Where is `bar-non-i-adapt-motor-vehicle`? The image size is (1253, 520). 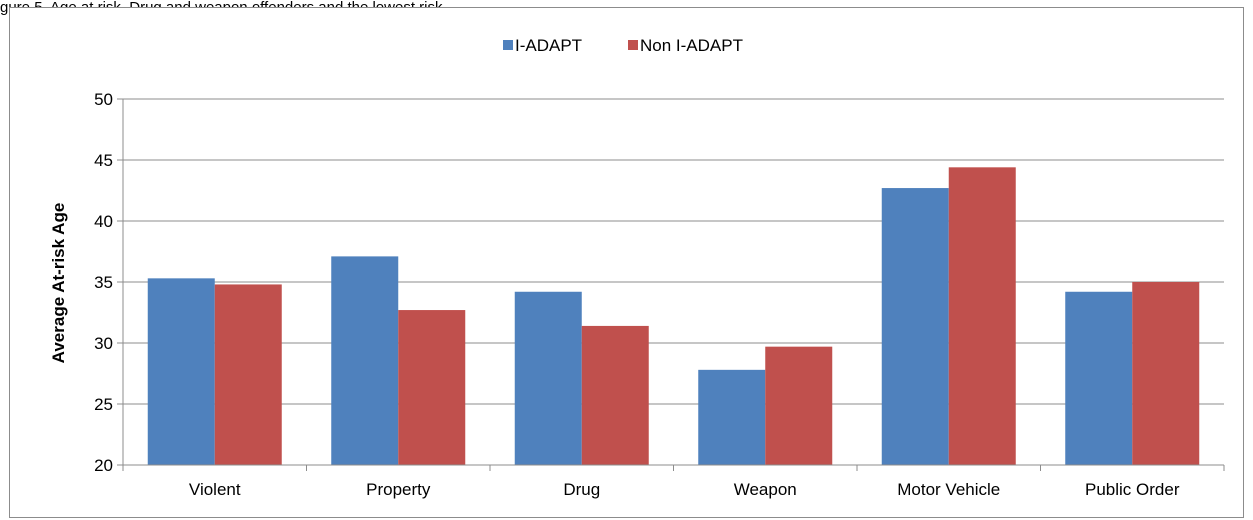
bar-non-i-adapt-motor-vehicle is located at coordinates (982, 316).